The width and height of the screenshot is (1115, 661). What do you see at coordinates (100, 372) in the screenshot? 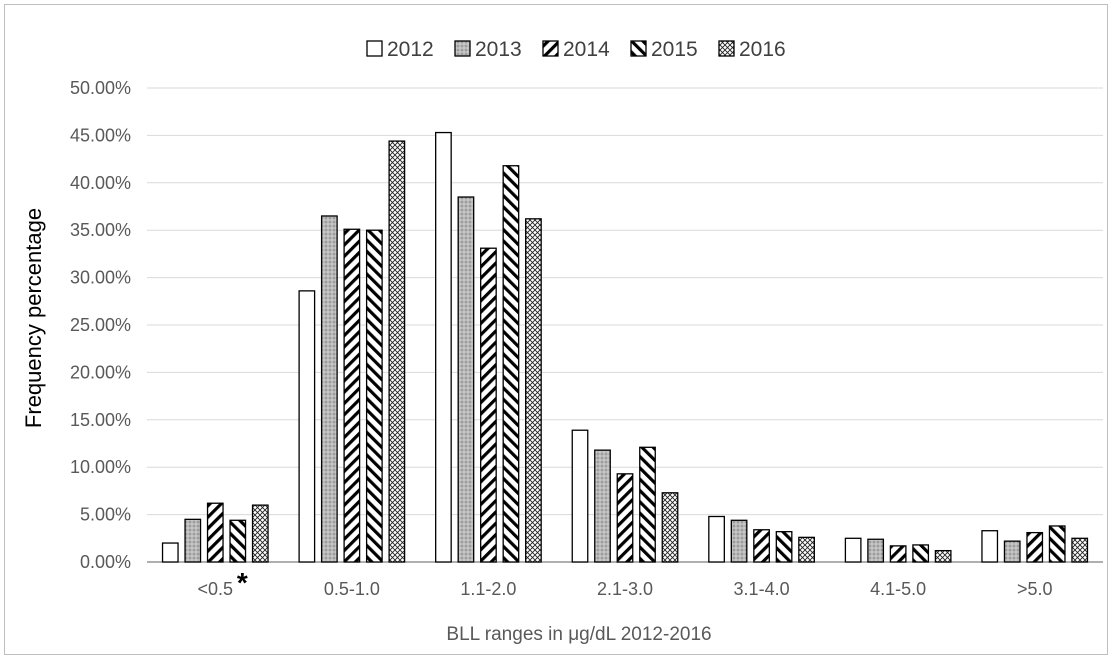
I see `y-tick-label: 20.00%` at bounding box center [100, 372].